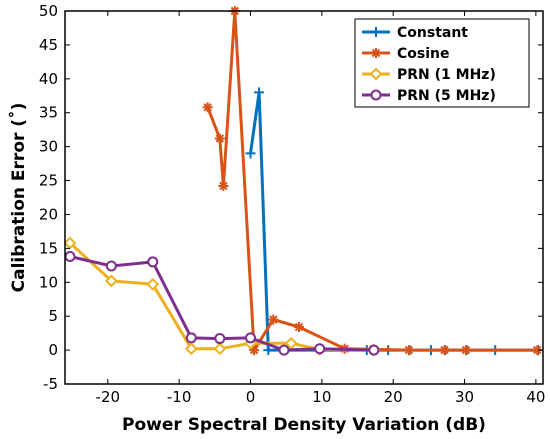 This screenshot has height=439, width=550. I want to click on legend-label: Cosine, so click(423, 54).